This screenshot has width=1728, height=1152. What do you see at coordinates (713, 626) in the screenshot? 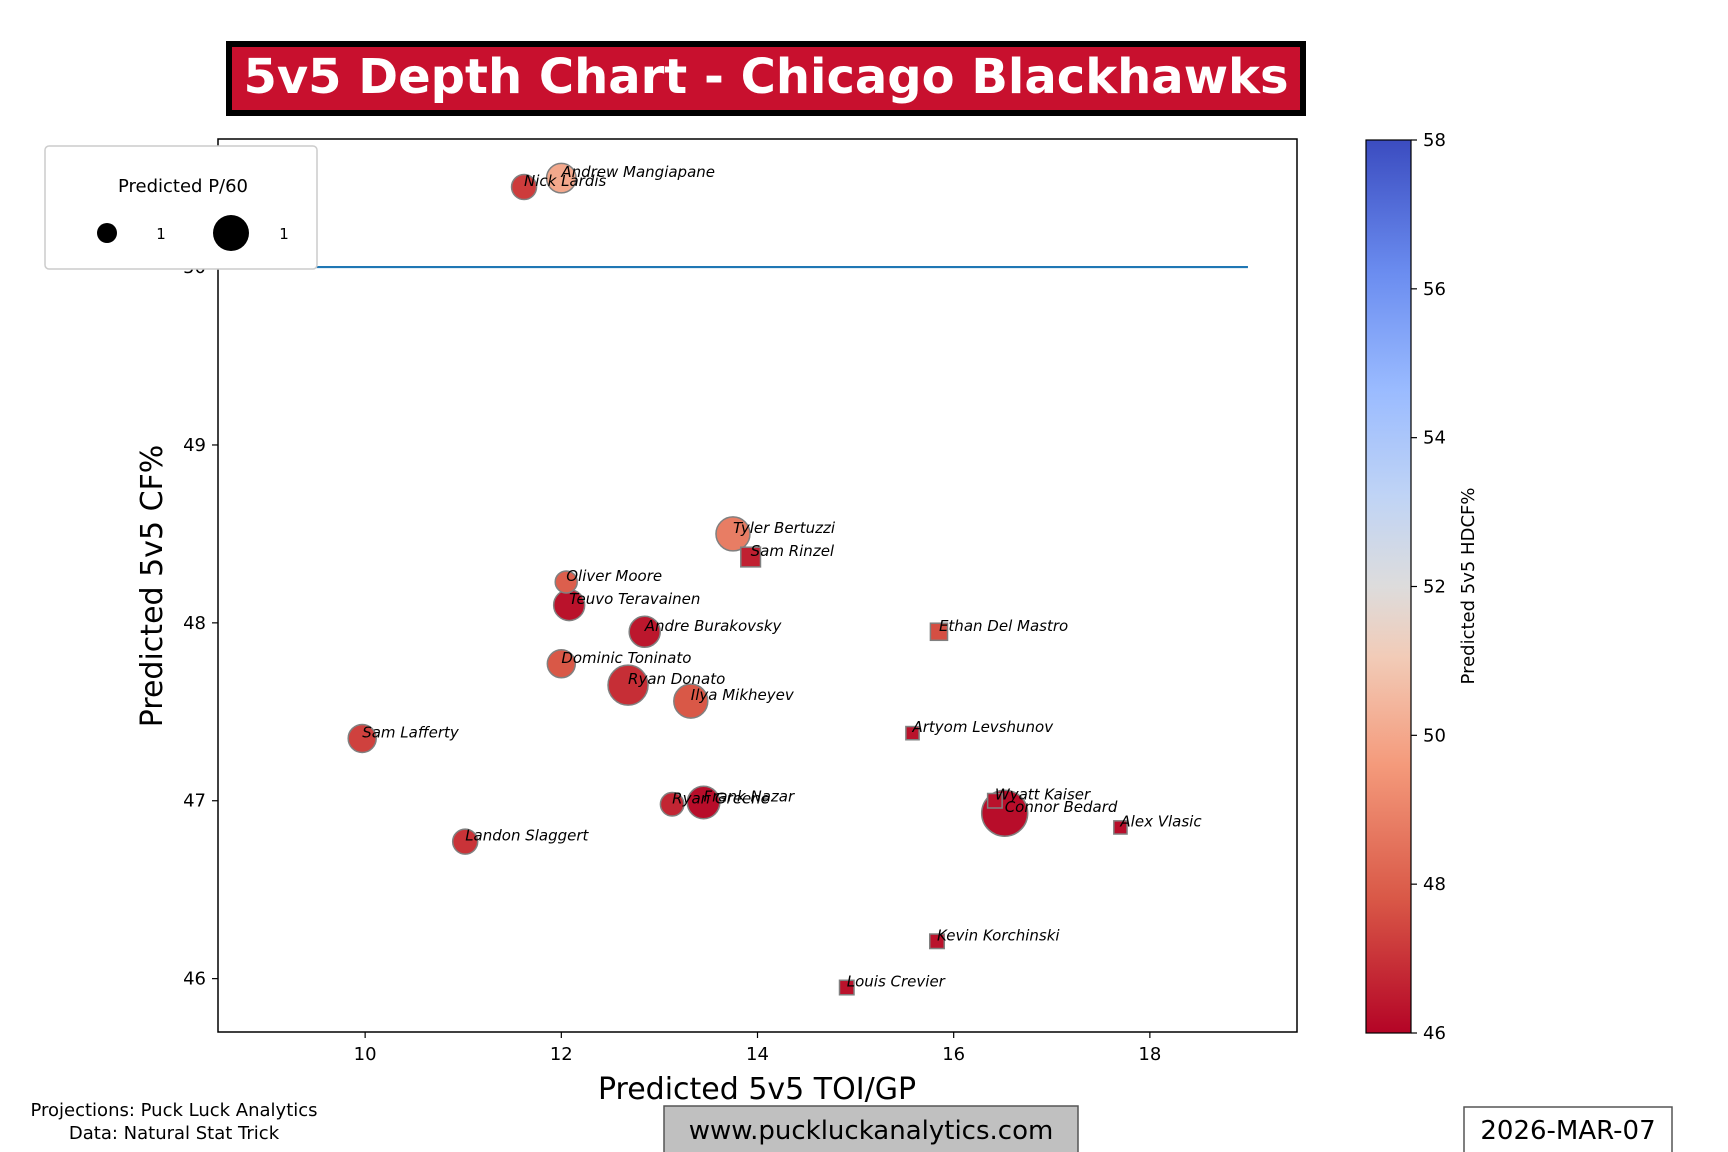
I see `player-label: Andre Burakovsky` at bounding box center [713, 626].